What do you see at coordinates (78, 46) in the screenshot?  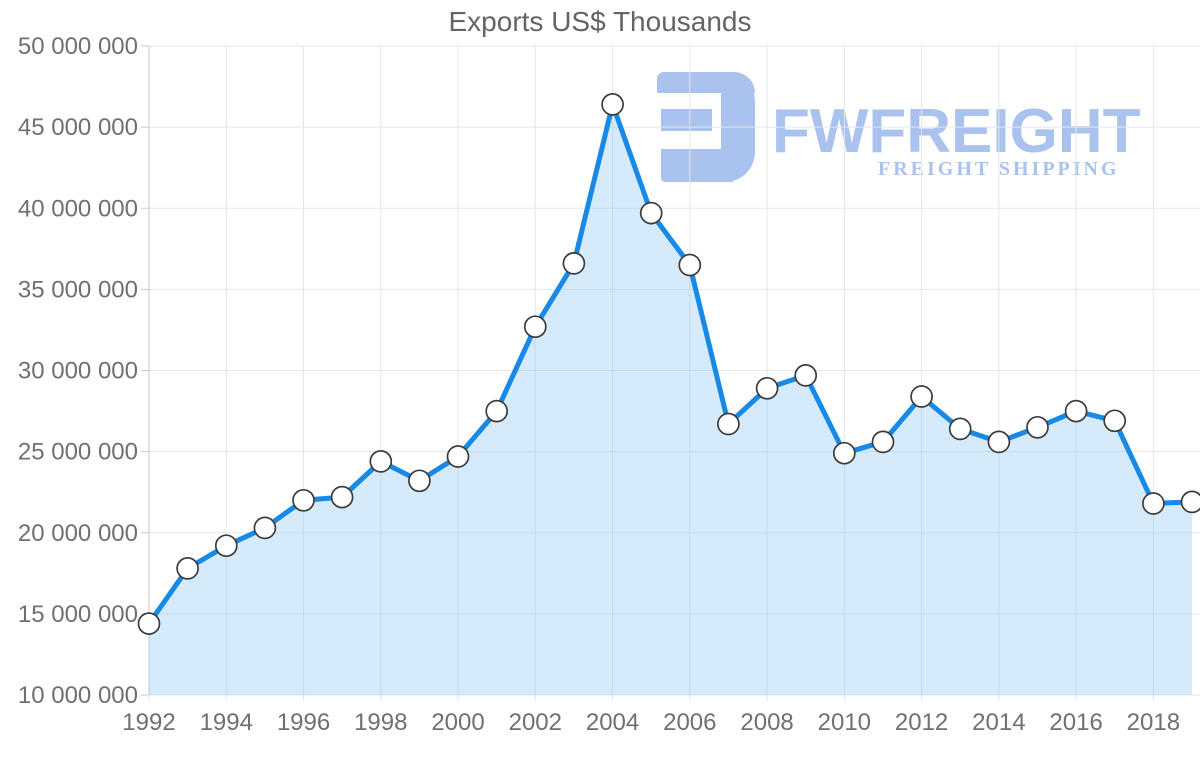 I see `y-axis-label: 50 000 000` at bounding box center [78, 46].